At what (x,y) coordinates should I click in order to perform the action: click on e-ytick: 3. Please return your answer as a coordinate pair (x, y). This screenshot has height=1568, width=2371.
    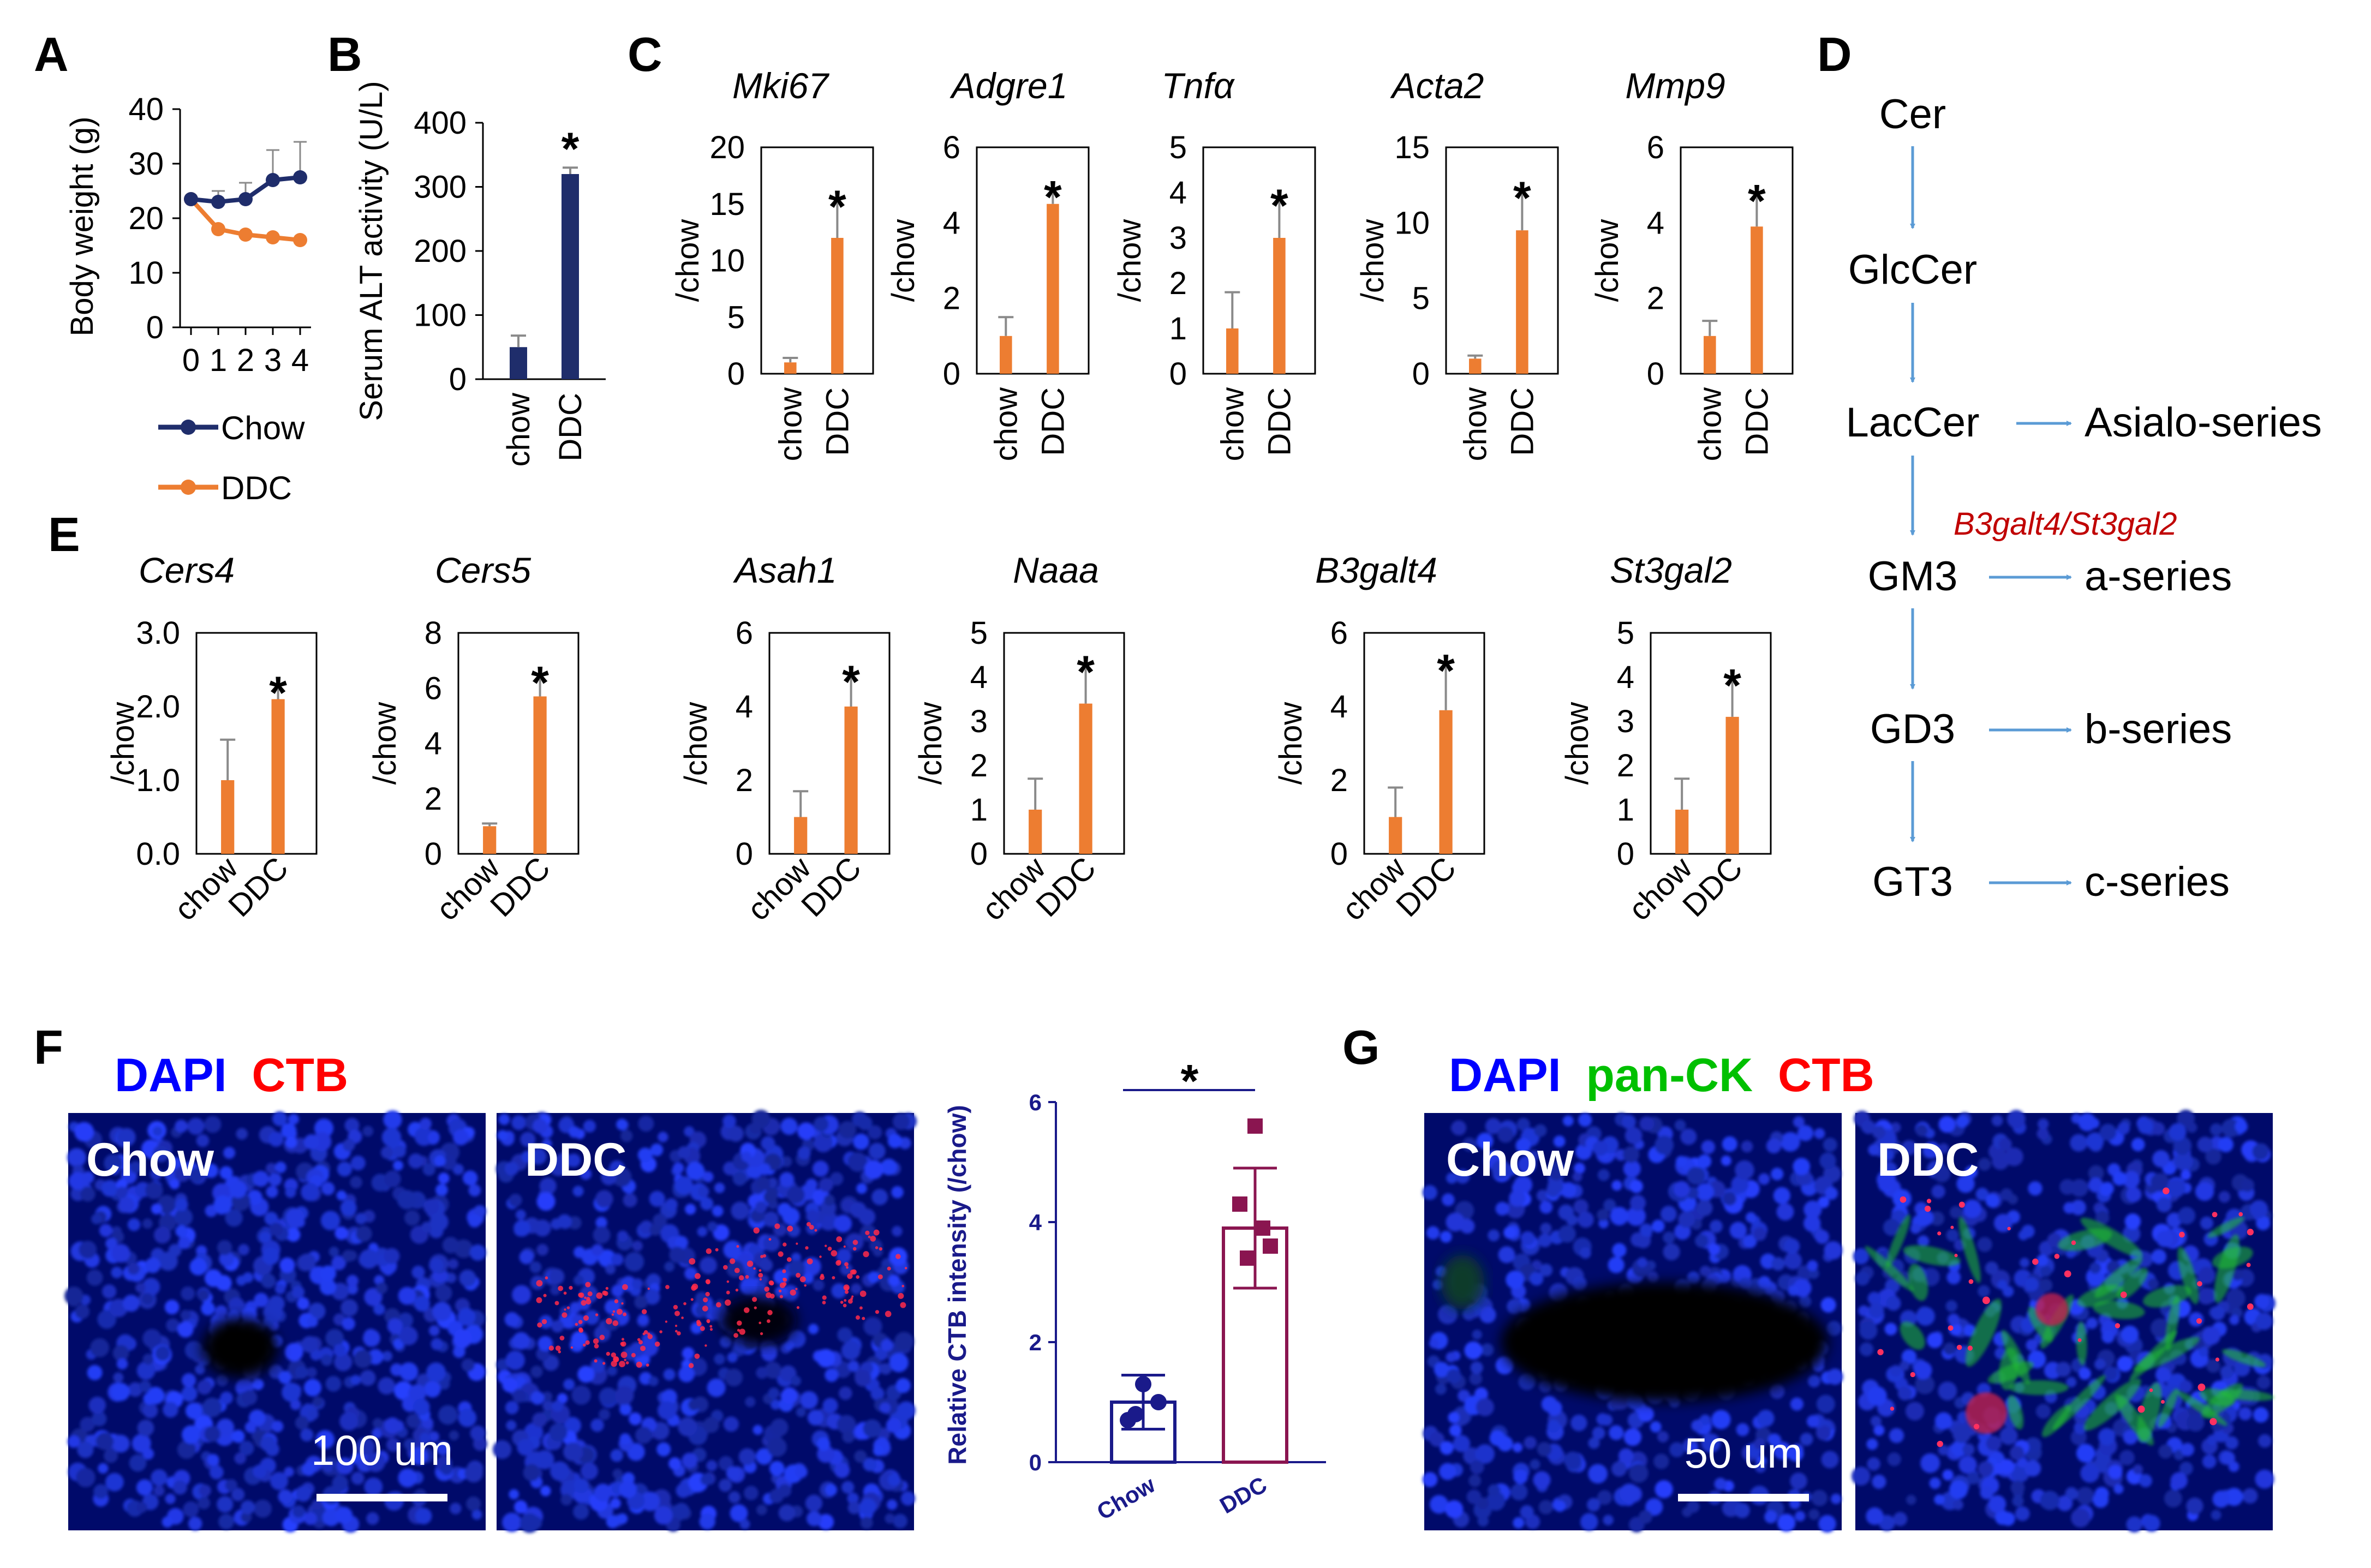
    Looking at the image, I should click on (979, 721).